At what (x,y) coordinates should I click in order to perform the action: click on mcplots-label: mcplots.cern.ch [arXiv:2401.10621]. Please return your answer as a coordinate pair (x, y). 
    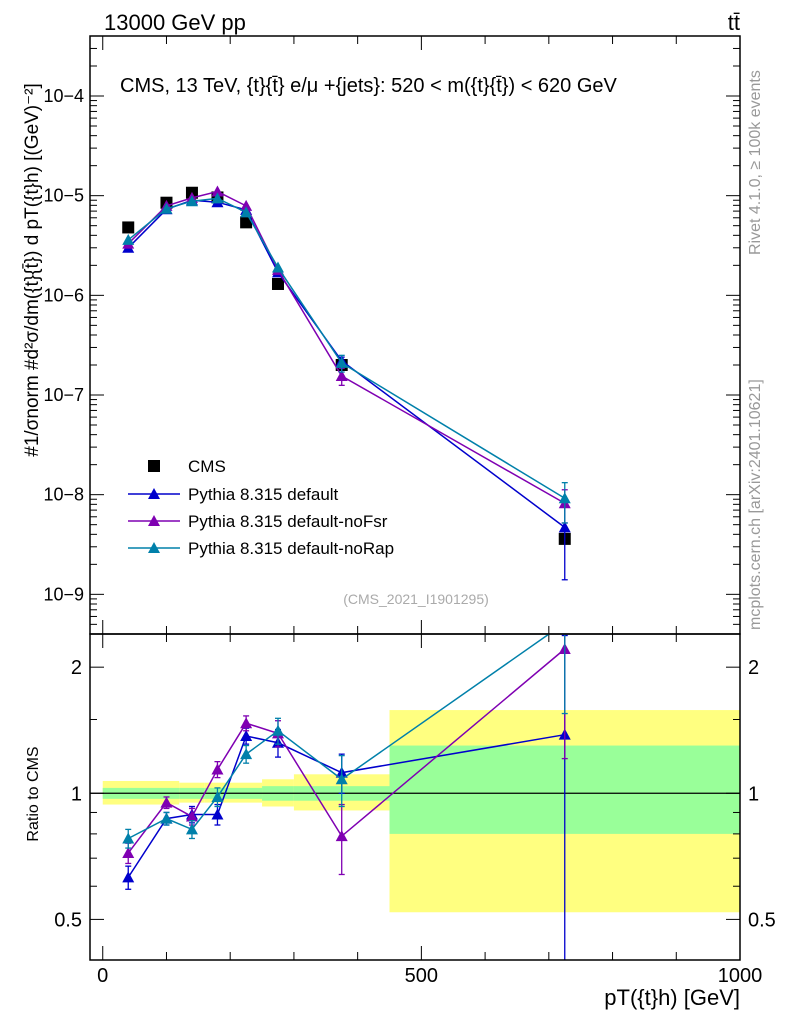
    Looking at the image, I should click on (755, 504).